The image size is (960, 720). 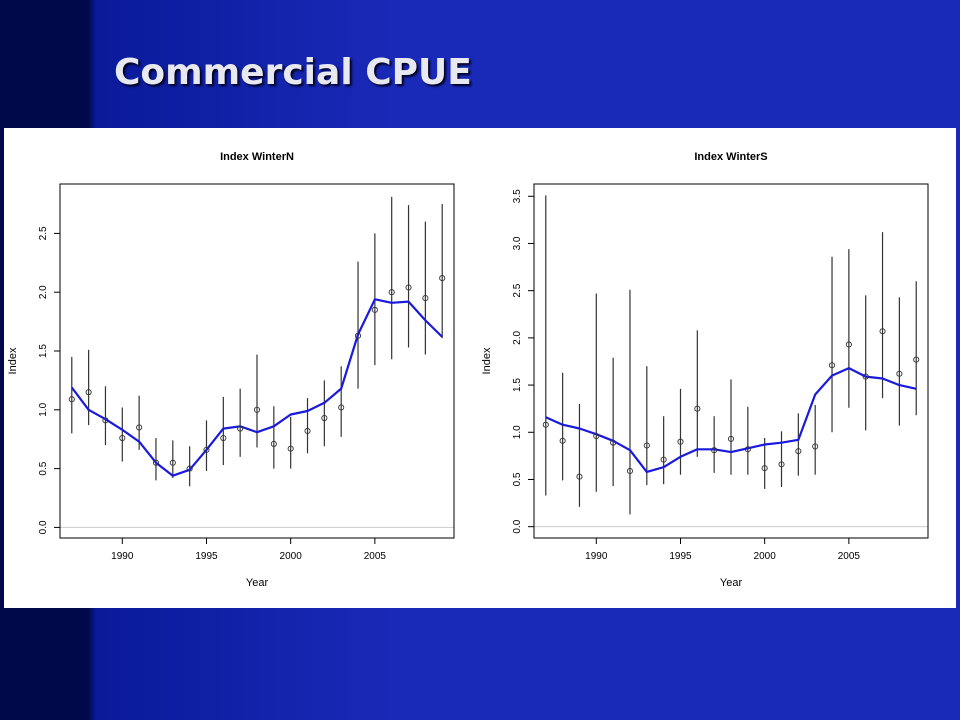 I want to click on y-tick-label: 3.0, so click(x=517, y=243).